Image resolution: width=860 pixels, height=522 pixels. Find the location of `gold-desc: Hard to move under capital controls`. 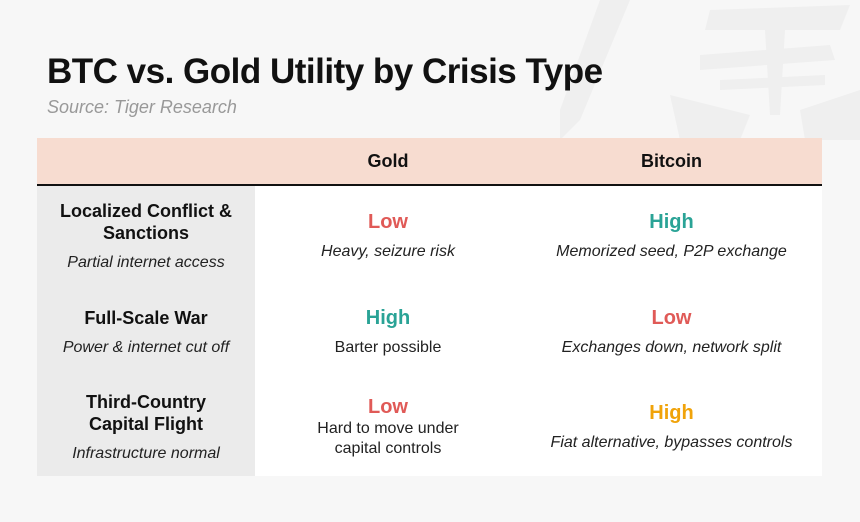

gold-desc: Hard to move under capital controls is located at coordinates (388, 438).